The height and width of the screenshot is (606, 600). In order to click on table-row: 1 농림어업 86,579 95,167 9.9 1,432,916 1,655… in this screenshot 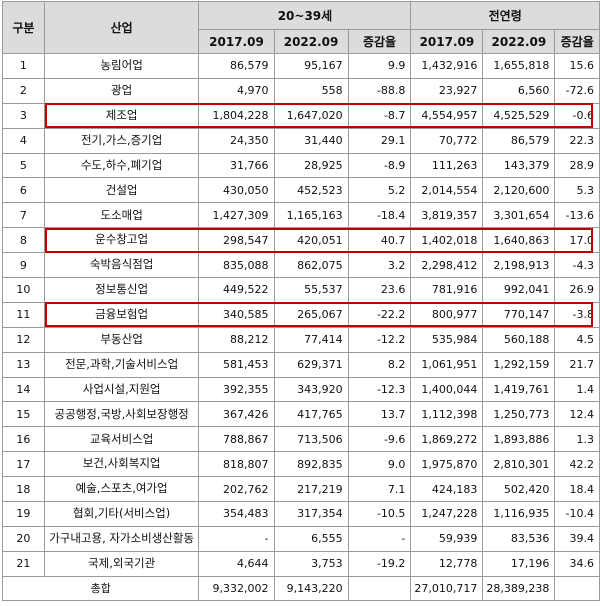, I will do `click(301, 66)`.